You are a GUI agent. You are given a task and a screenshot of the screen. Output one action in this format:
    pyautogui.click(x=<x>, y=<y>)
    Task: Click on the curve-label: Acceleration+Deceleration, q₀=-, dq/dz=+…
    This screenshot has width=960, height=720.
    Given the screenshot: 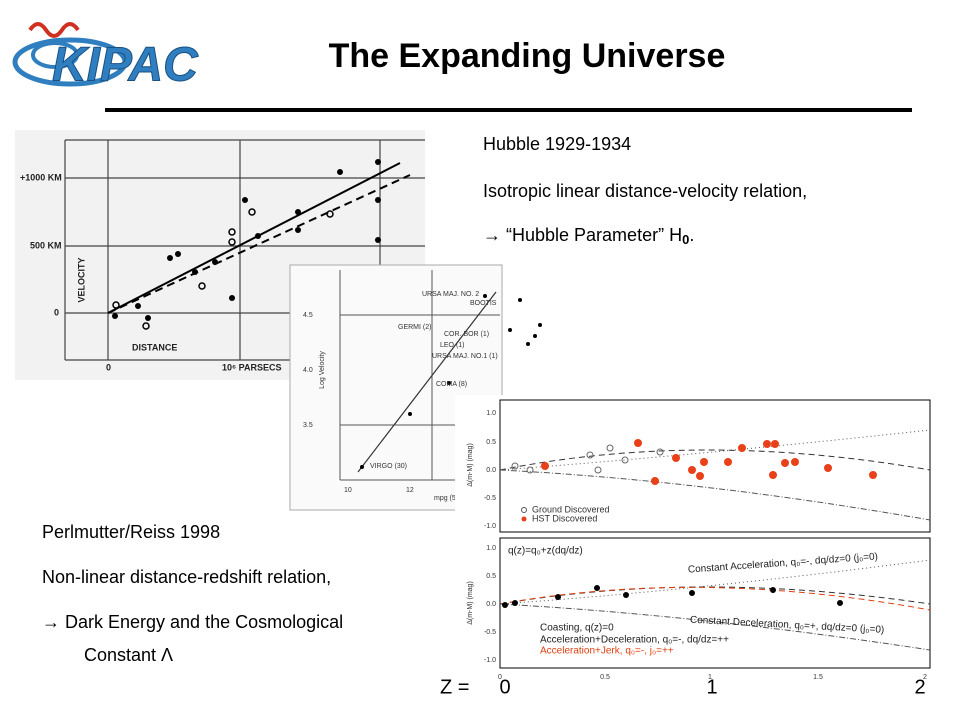 What is the action you would take?
    pyautogui.click(x=634, y=640)
    